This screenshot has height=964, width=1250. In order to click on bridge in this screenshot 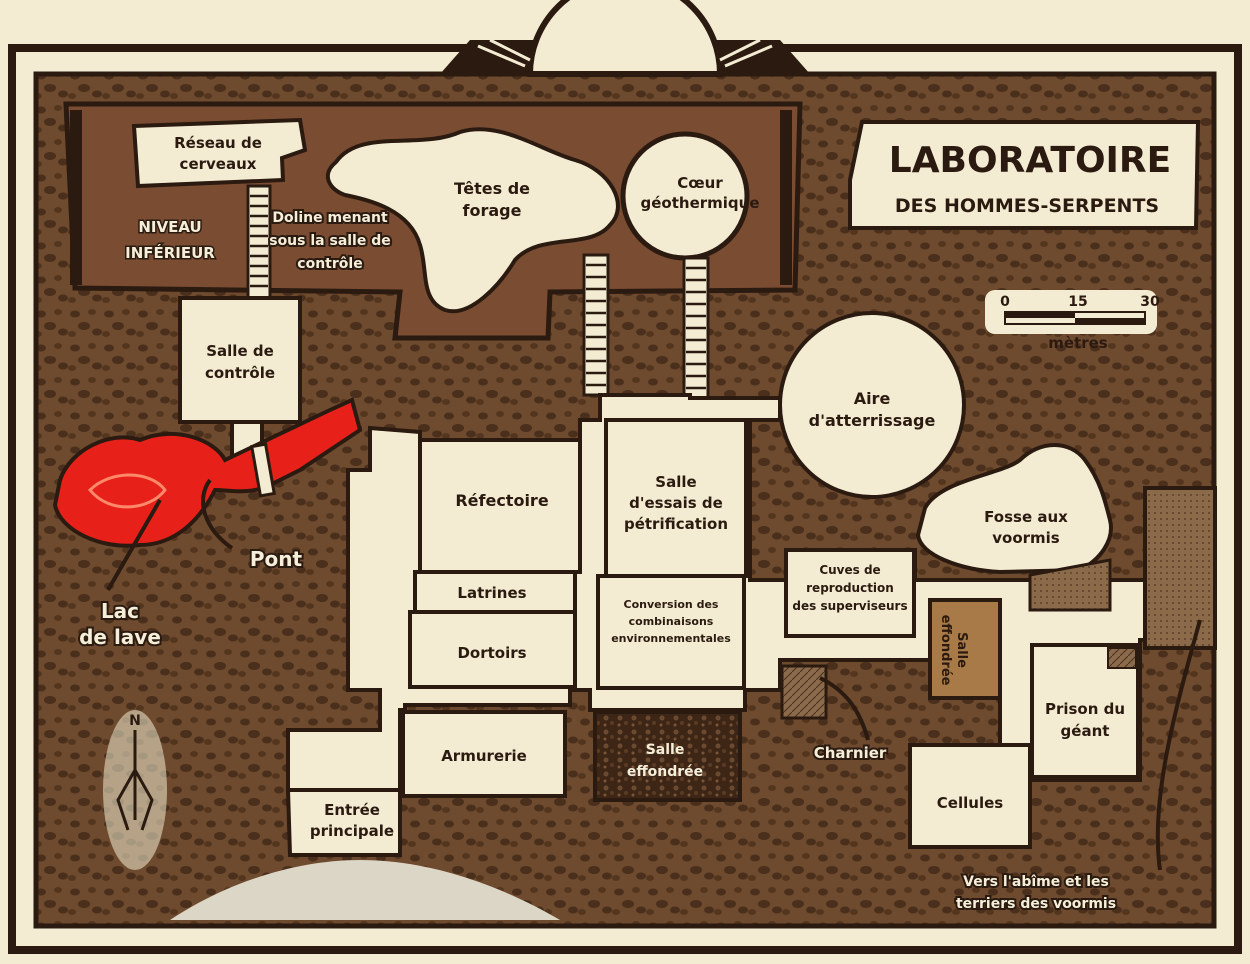, I will do `click(263, 470)`.